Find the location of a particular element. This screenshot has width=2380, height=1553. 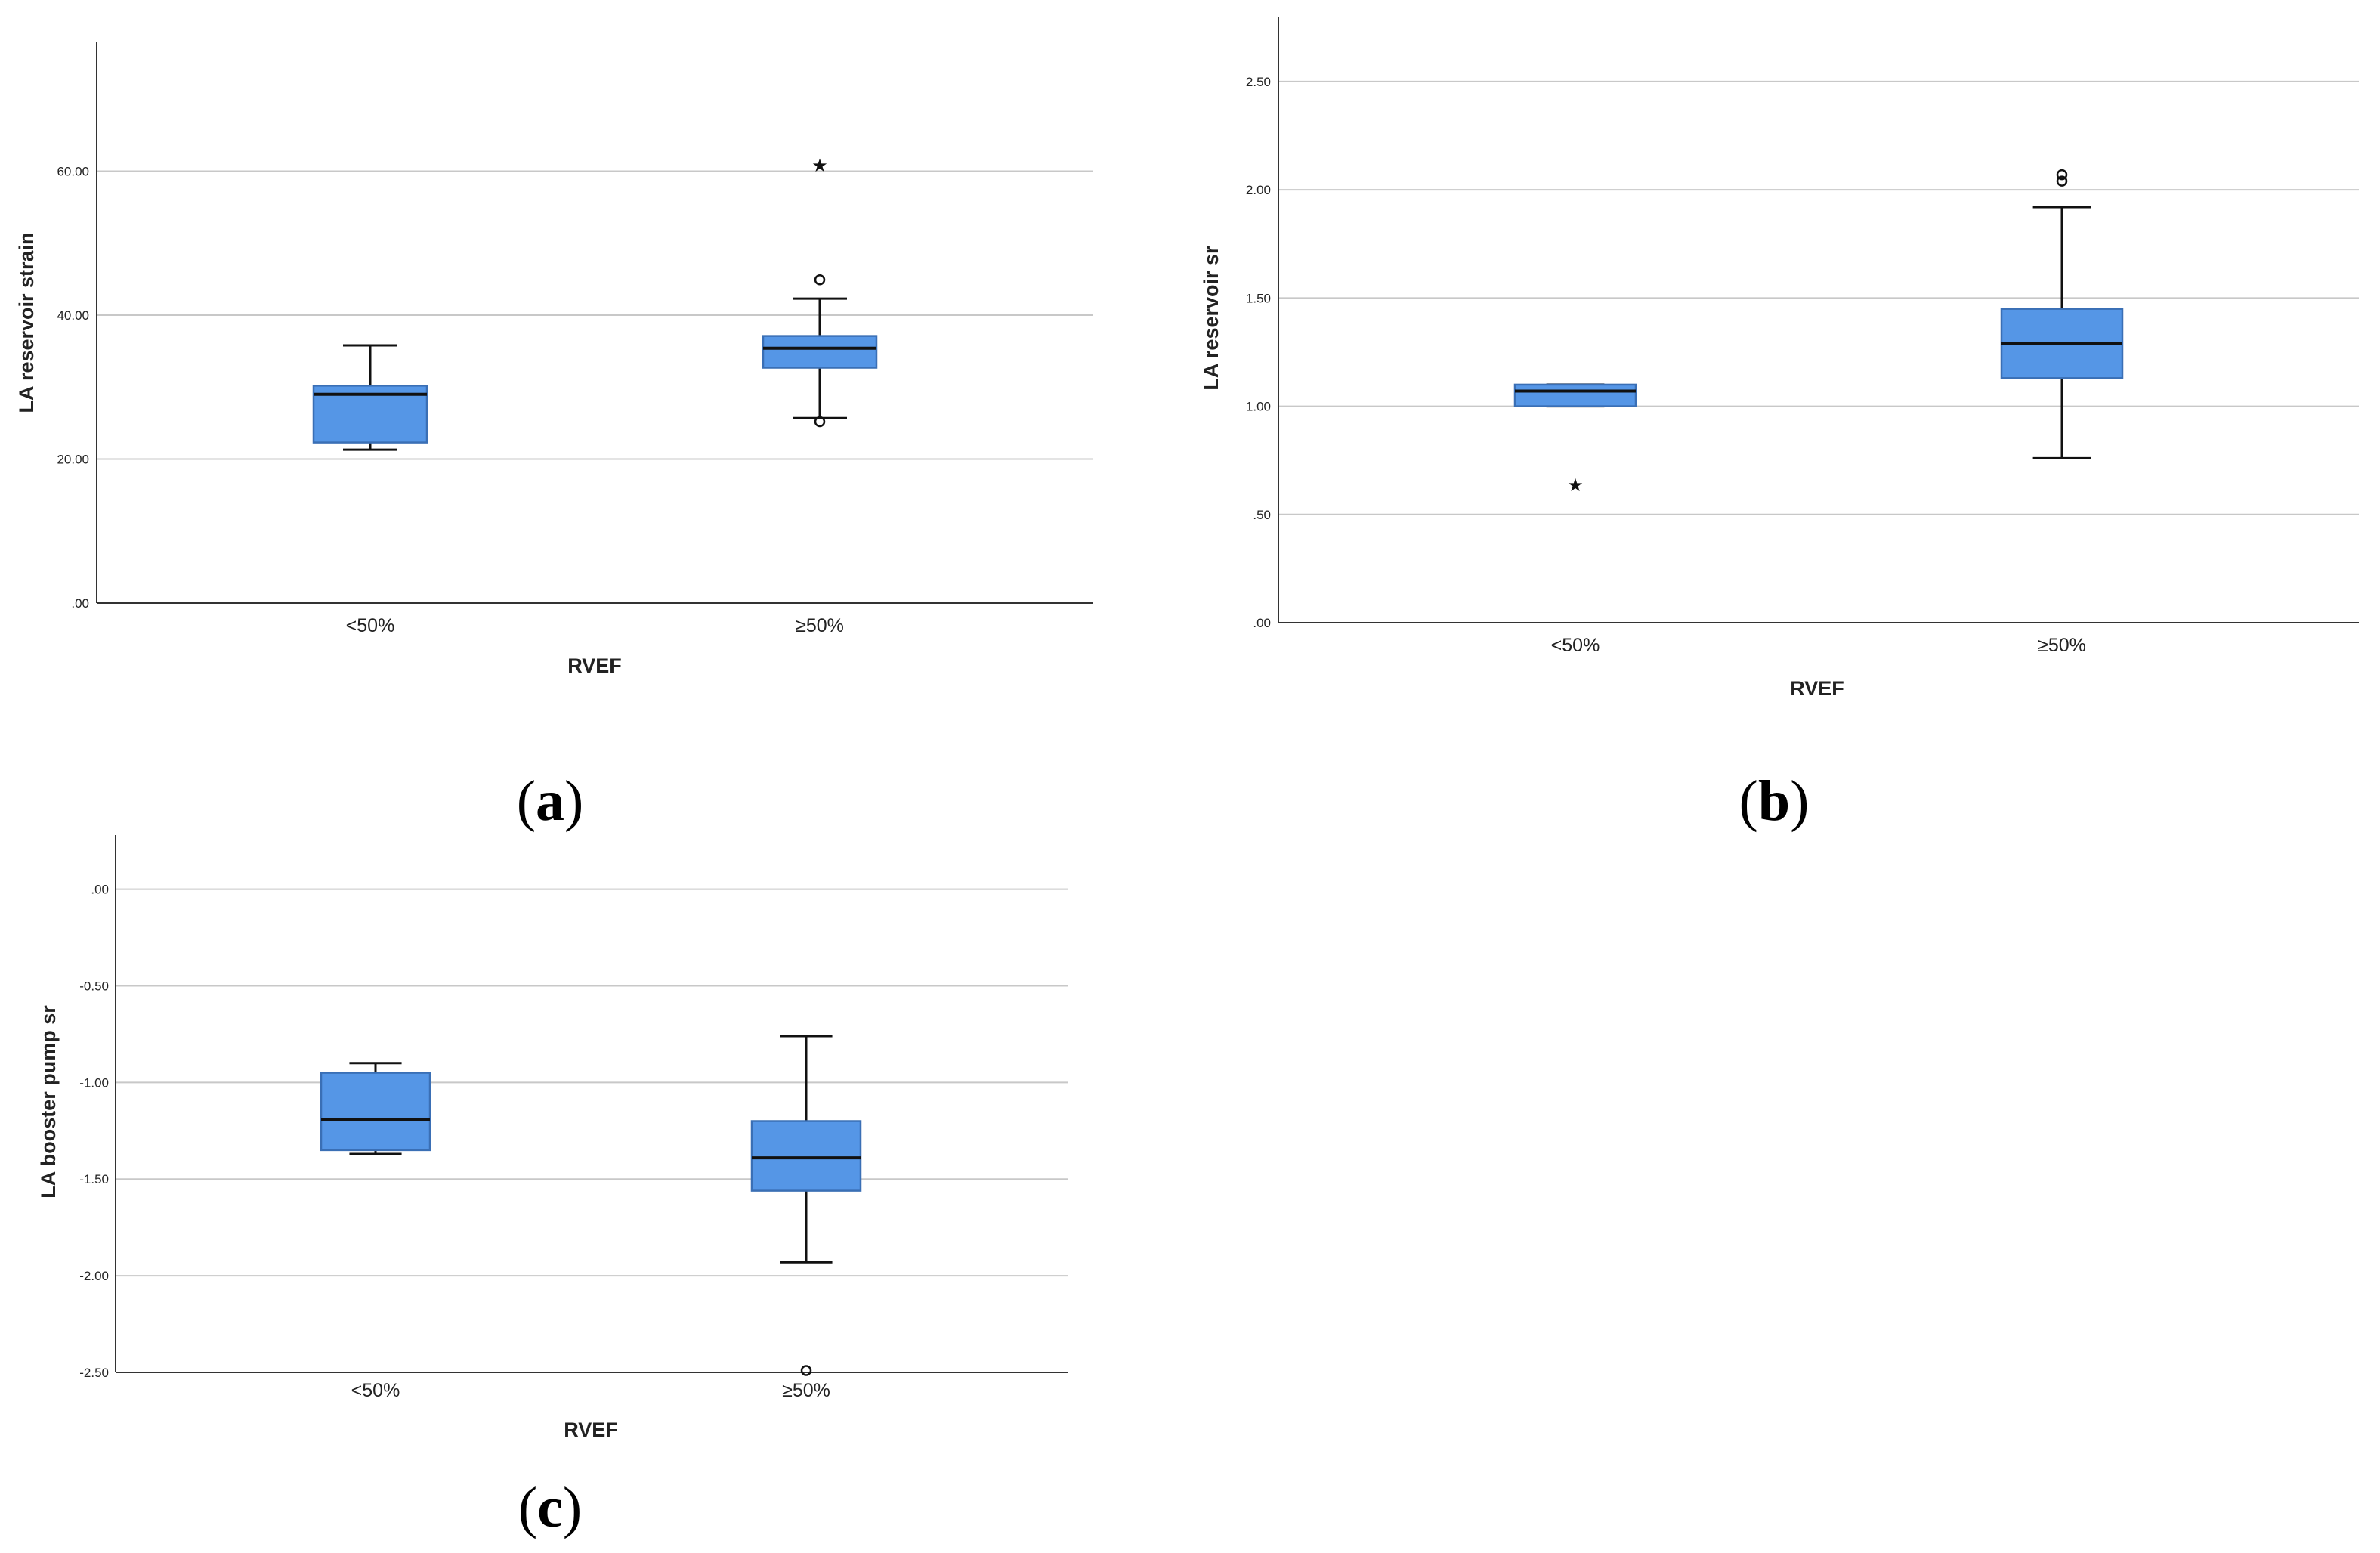

panel-label: (c) is located at coordinates (550, 1508).